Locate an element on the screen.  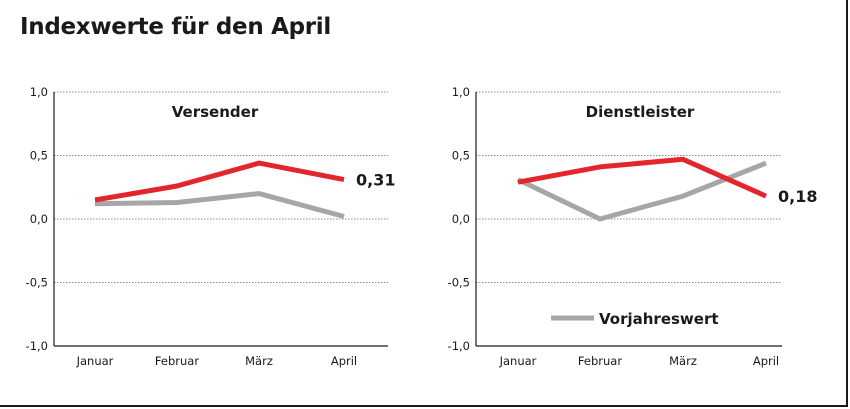
figure-title: Indexwerte für den April is located at coordinates (175, 27).